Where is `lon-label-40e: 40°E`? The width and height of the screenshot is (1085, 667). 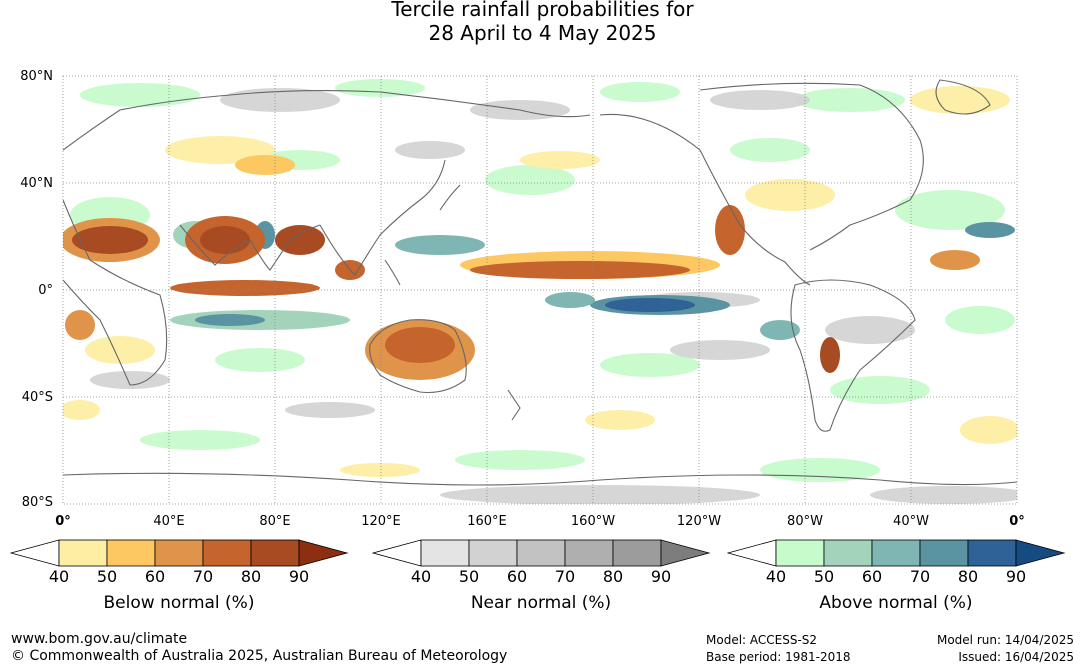 lon-label-40e: 40°E is located at coordinates (169, 521).